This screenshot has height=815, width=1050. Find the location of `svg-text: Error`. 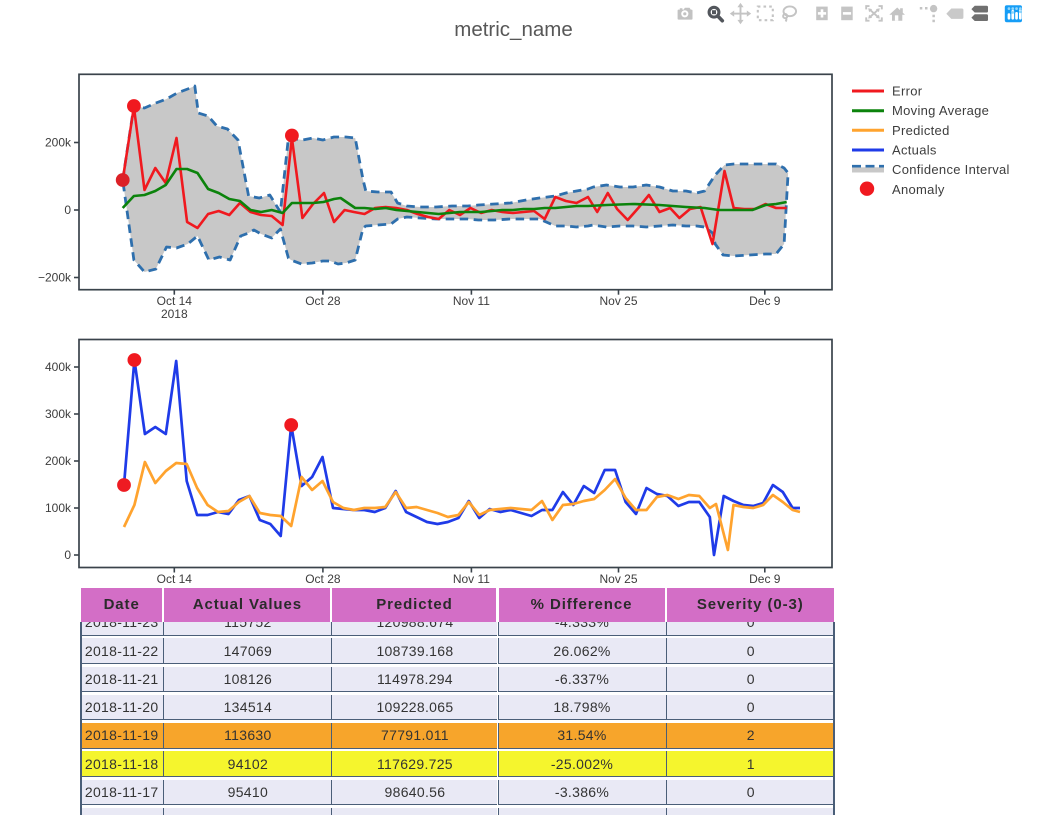

svg-text: Error is located at coordinates (907, 91).